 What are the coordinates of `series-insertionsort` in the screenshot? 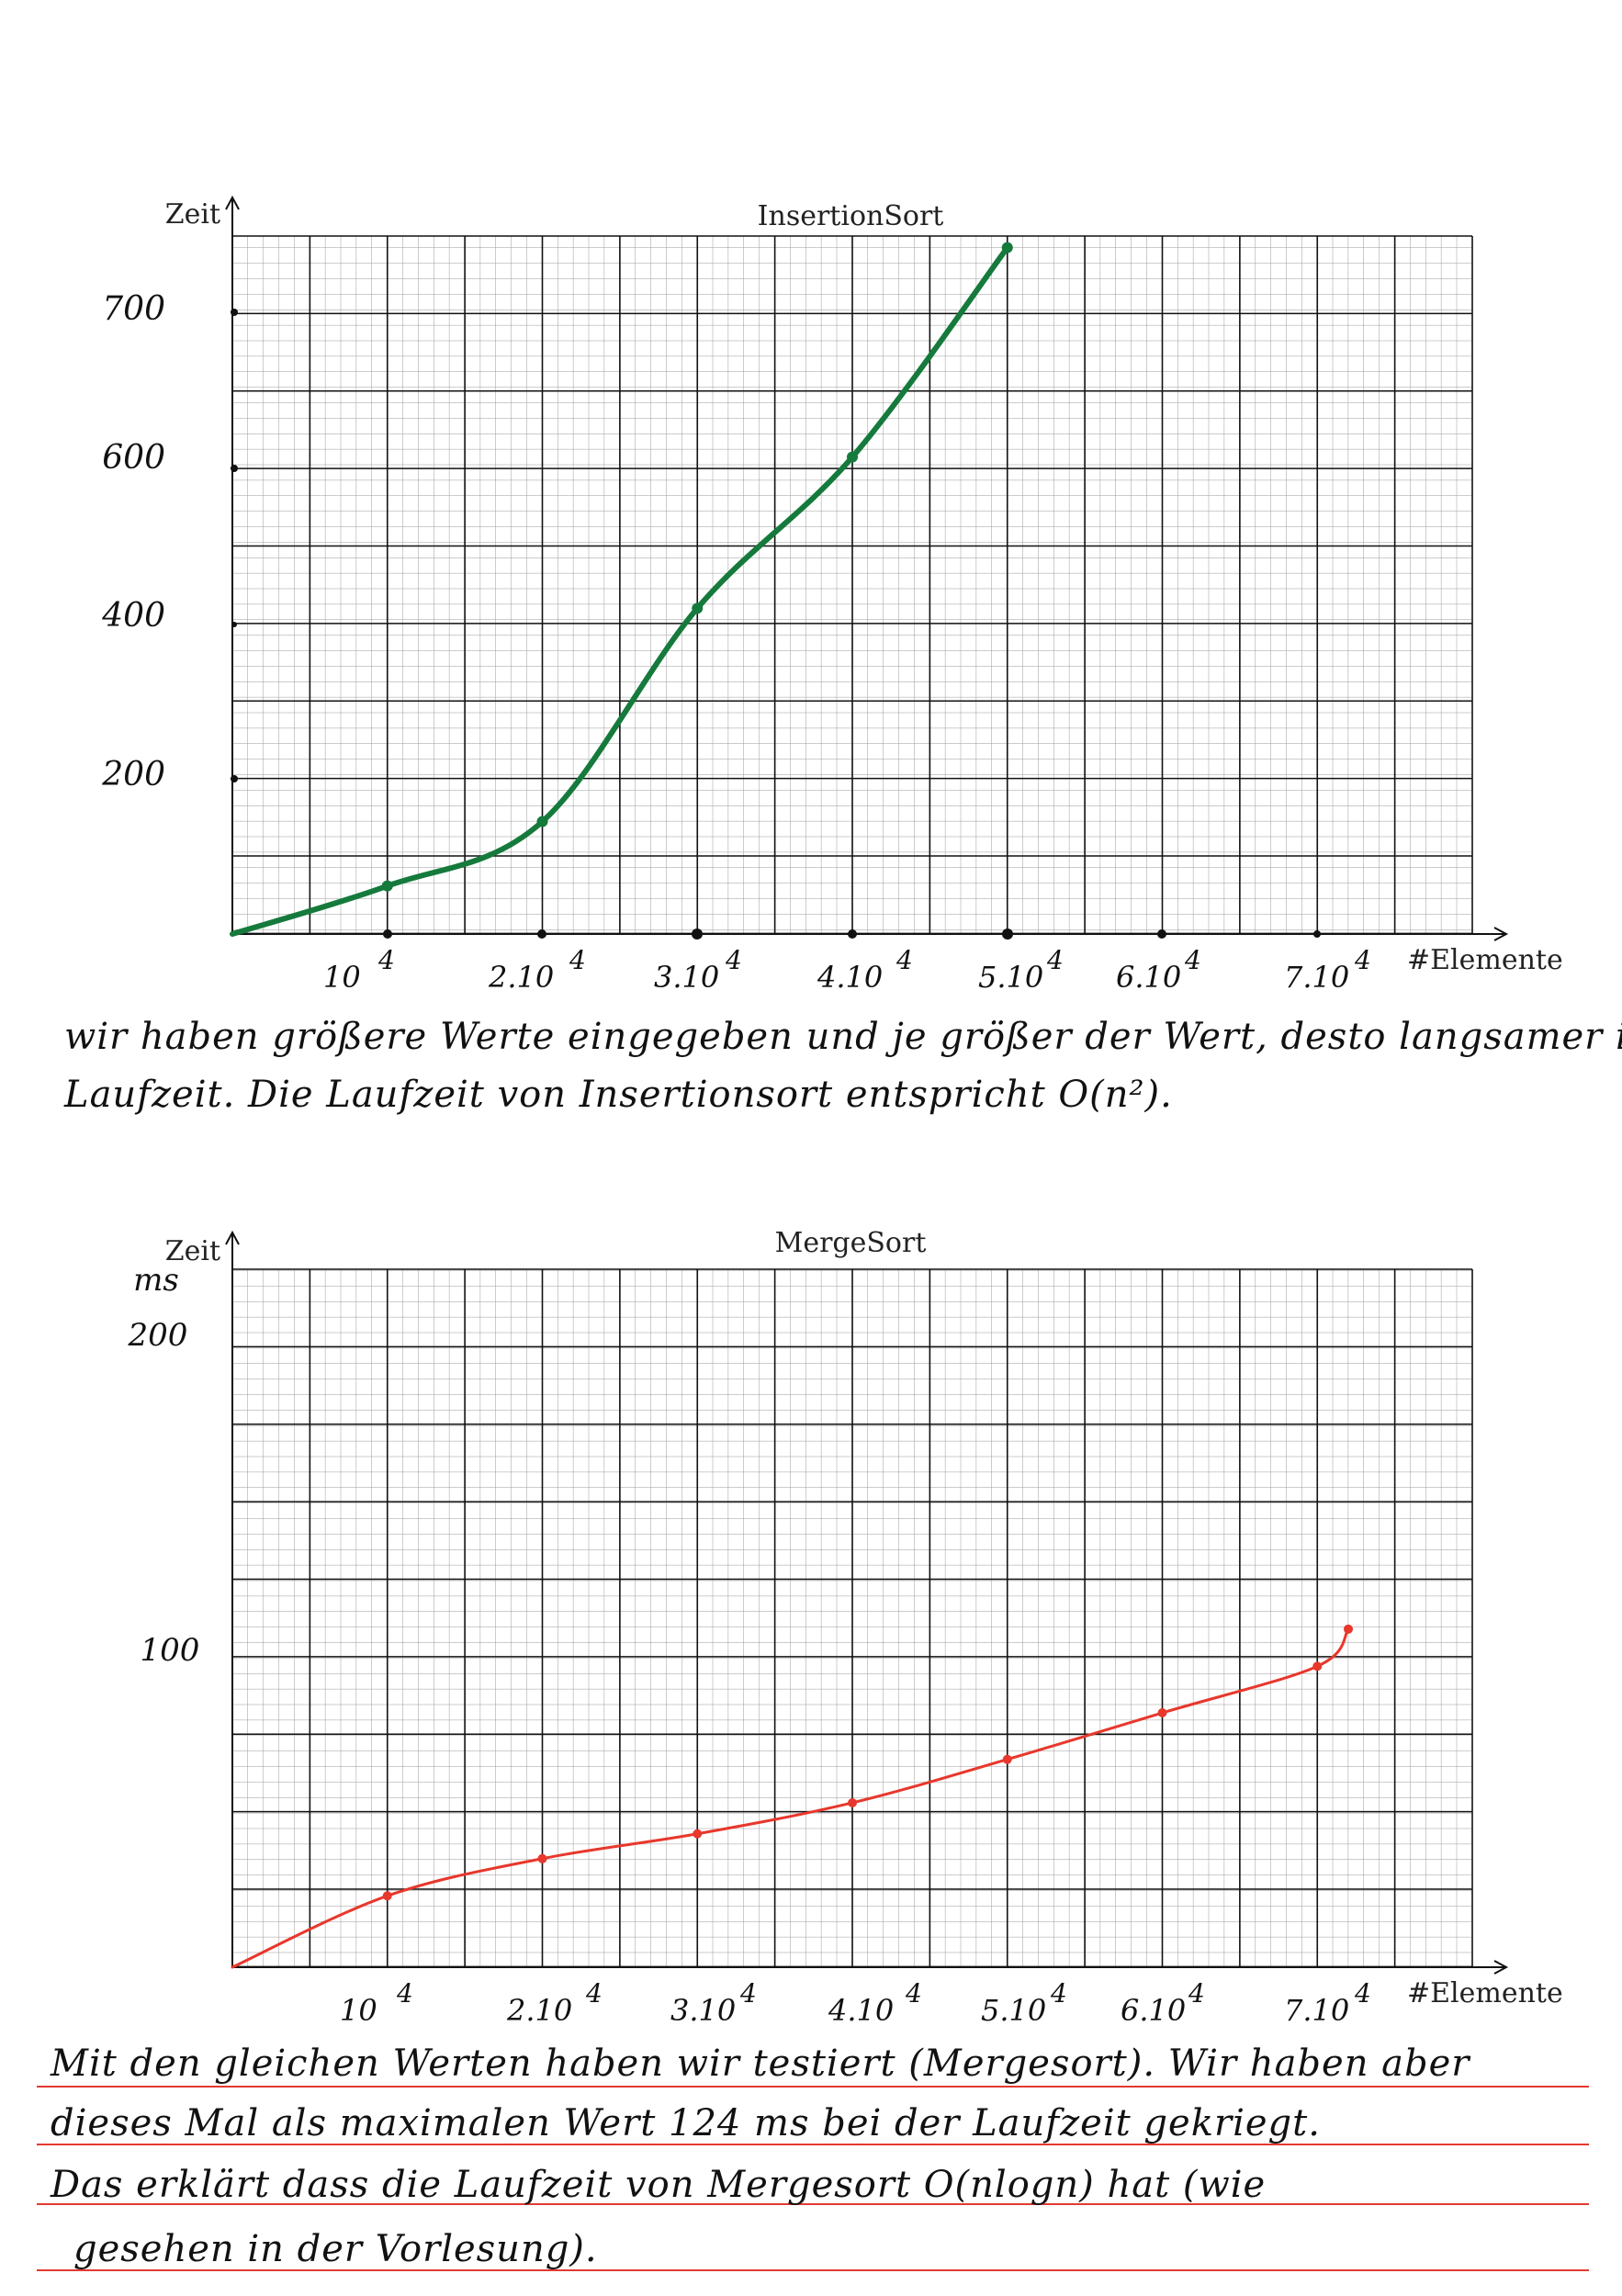 It's located at (621, 590).